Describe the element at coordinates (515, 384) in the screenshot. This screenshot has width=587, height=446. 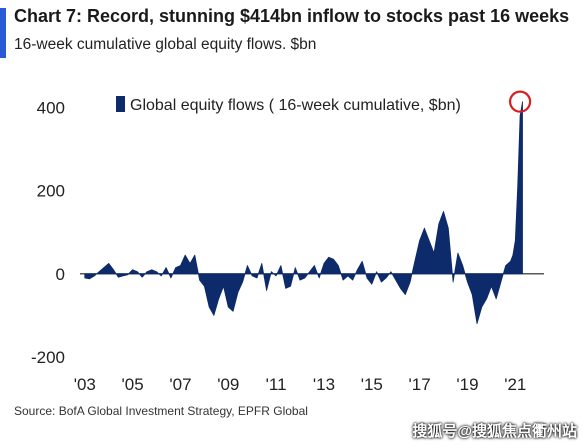
I see `x-tick-label: '21` at that location.